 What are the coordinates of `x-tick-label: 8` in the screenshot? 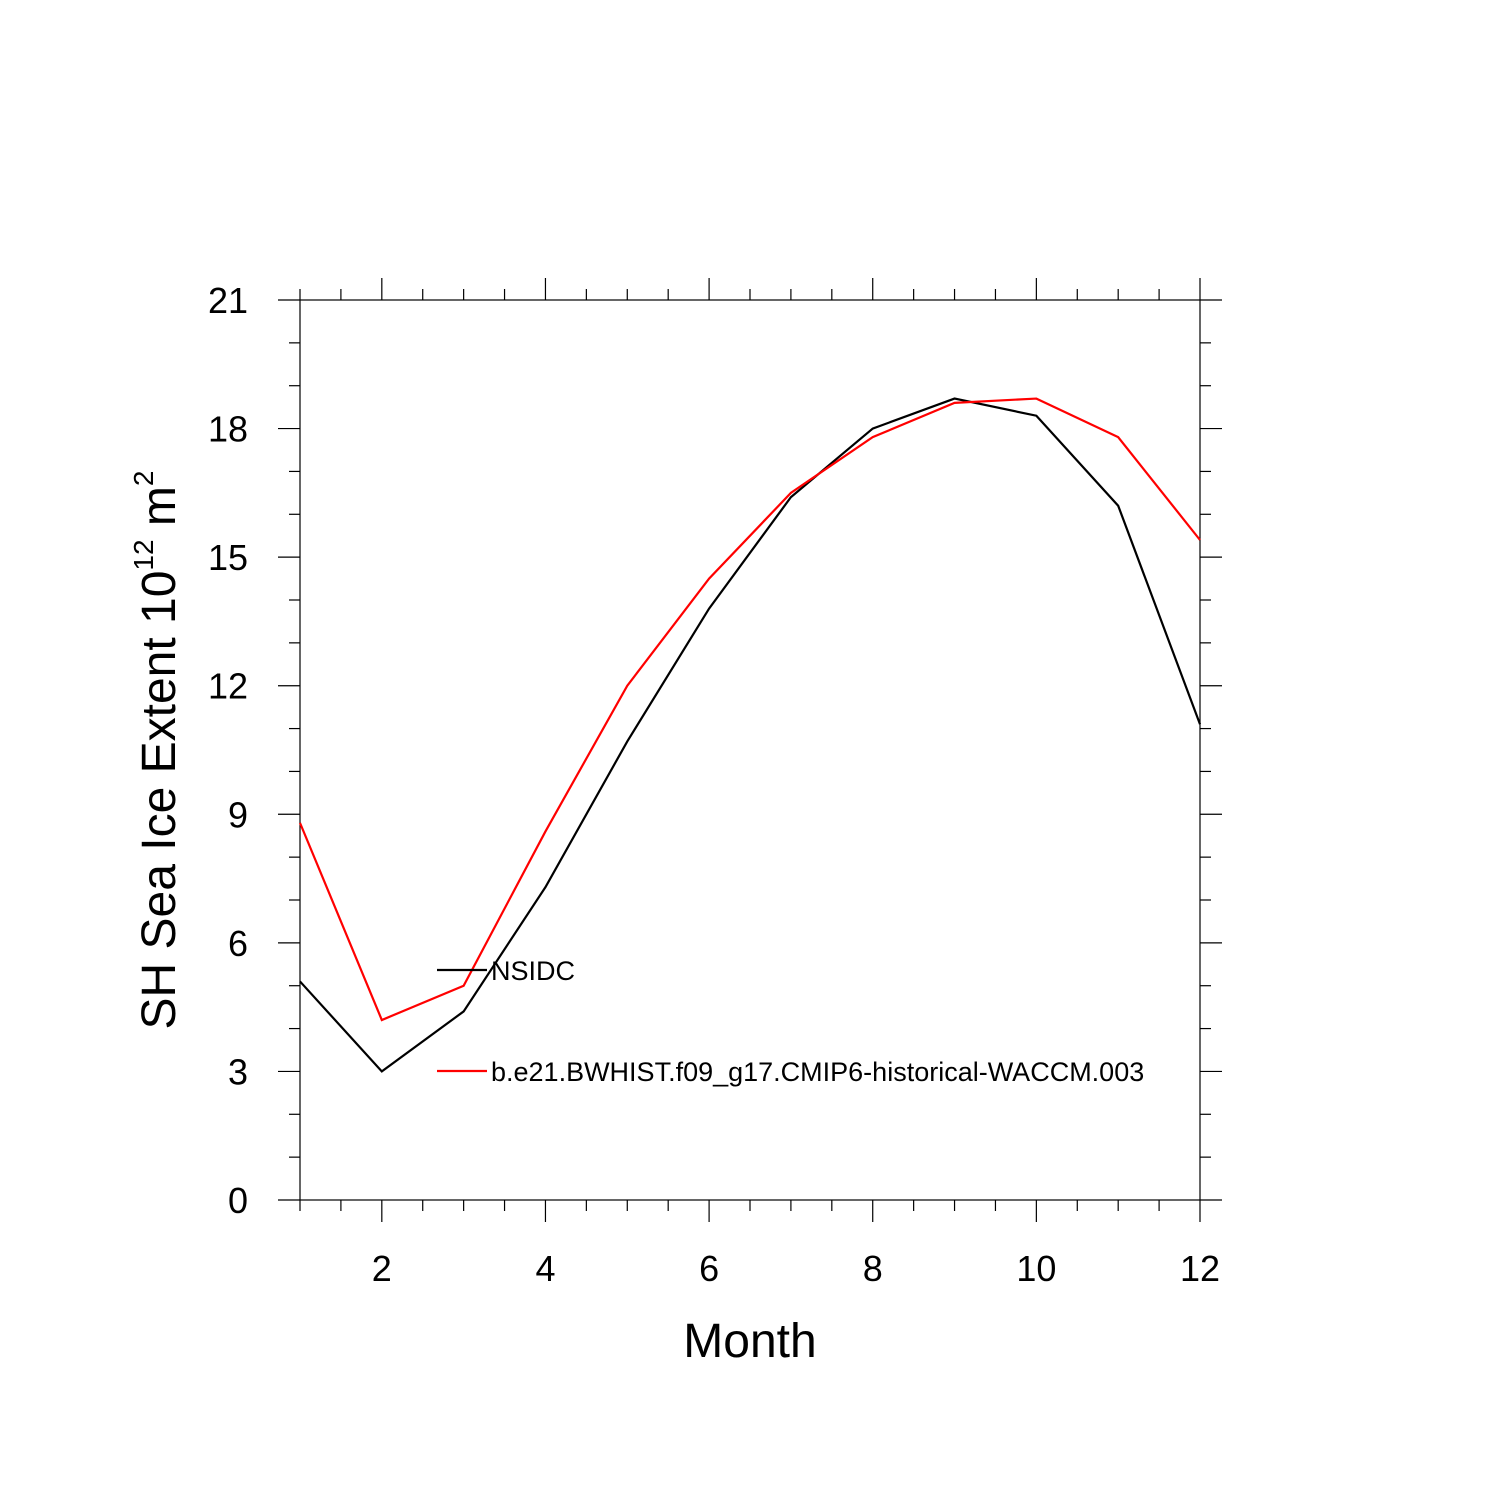 It's located at (873, 1268).